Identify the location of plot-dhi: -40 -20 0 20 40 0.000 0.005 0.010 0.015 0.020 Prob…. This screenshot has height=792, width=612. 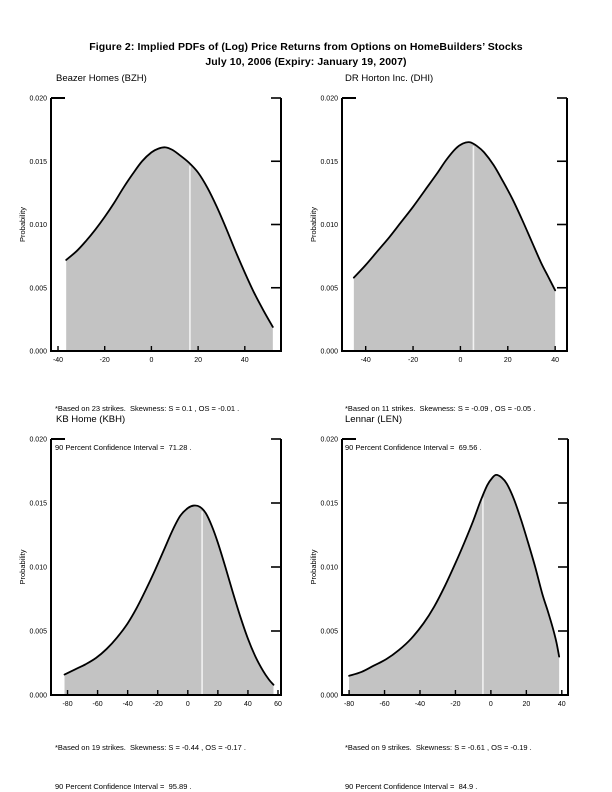
(438, 230).